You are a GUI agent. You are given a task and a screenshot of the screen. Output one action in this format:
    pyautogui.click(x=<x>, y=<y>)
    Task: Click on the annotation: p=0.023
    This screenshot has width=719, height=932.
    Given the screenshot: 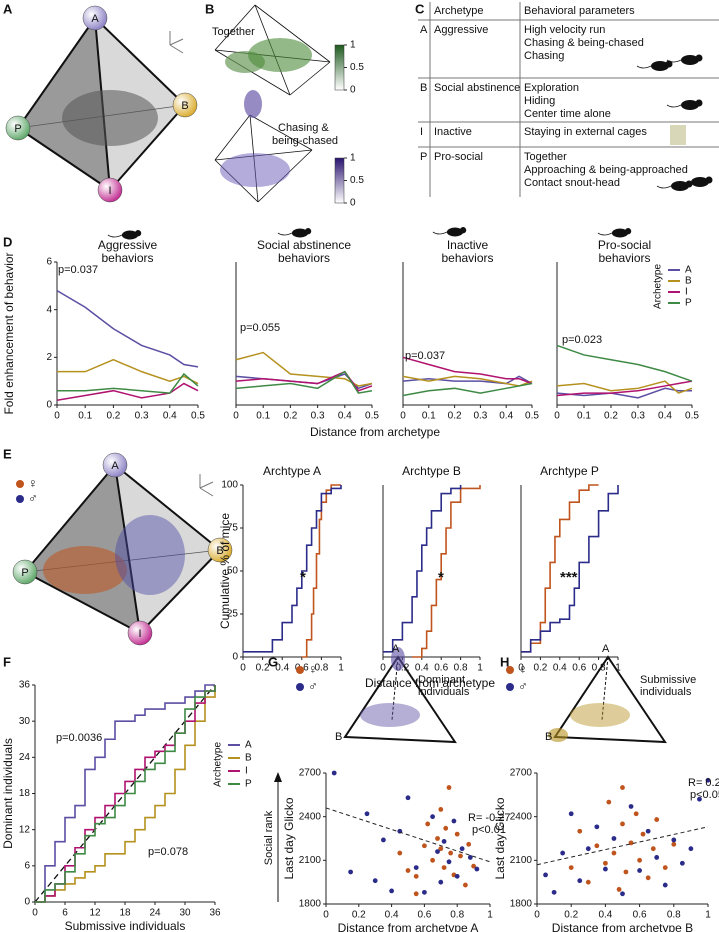 What is the action you would take?
    pyautogui.click(x=582, y=340)
    